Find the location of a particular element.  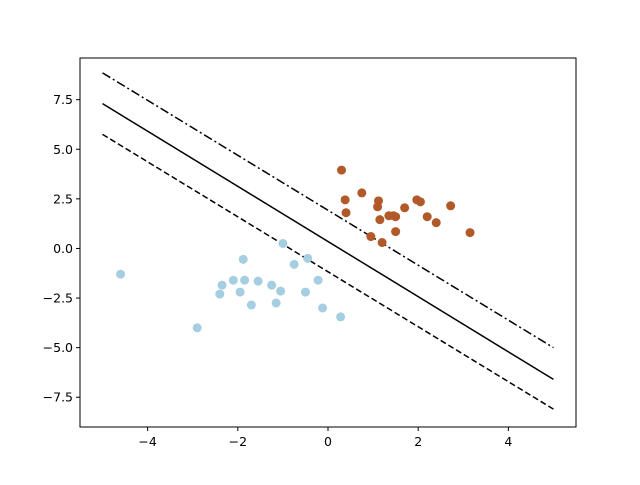

y-tick-label-0: −7.5 is located at coordinates (58, 397).